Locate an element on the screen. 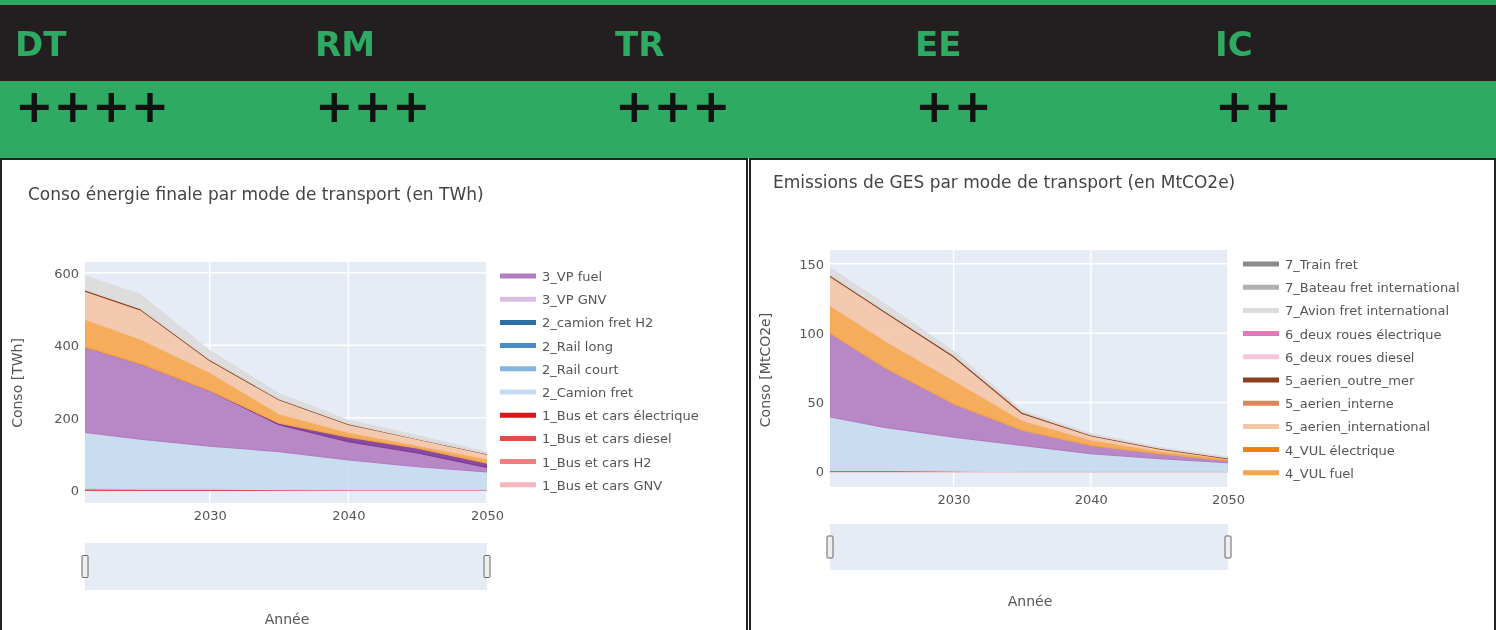 The image size is (1496, 630). text: RM is located at coordinates (345, 44).